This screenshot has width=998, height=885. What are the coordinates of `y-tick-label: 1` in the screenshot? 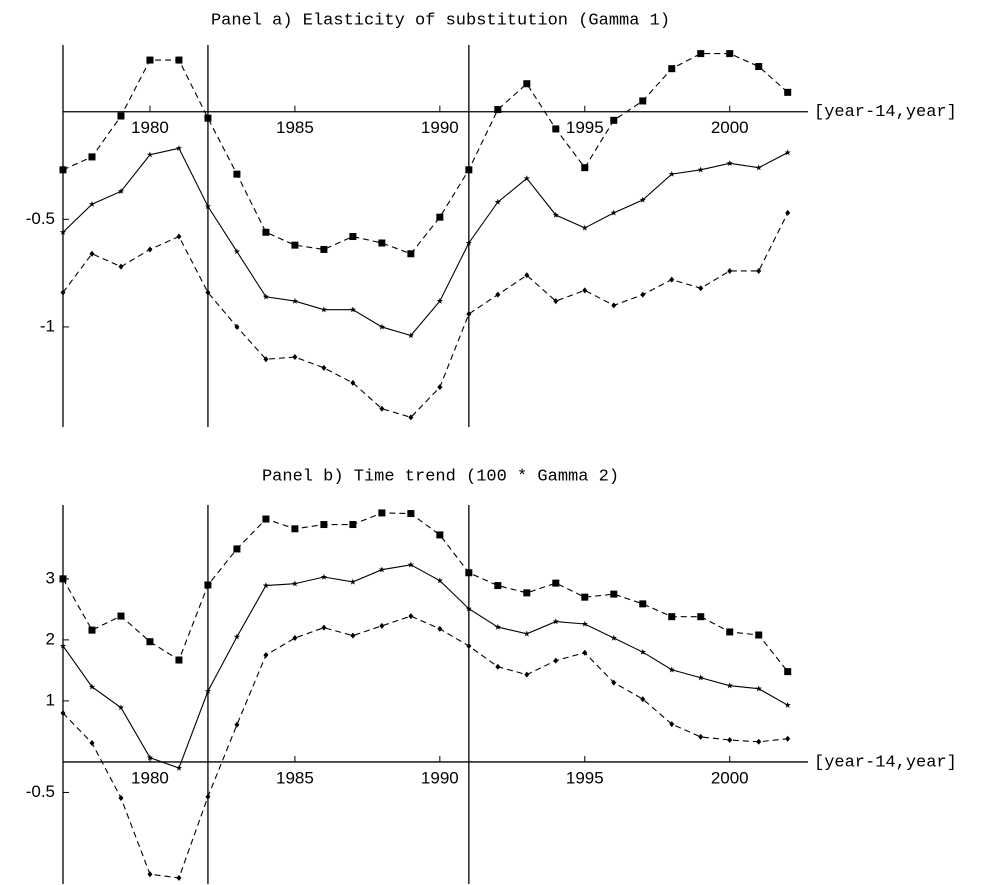 It's located at (50, 699).